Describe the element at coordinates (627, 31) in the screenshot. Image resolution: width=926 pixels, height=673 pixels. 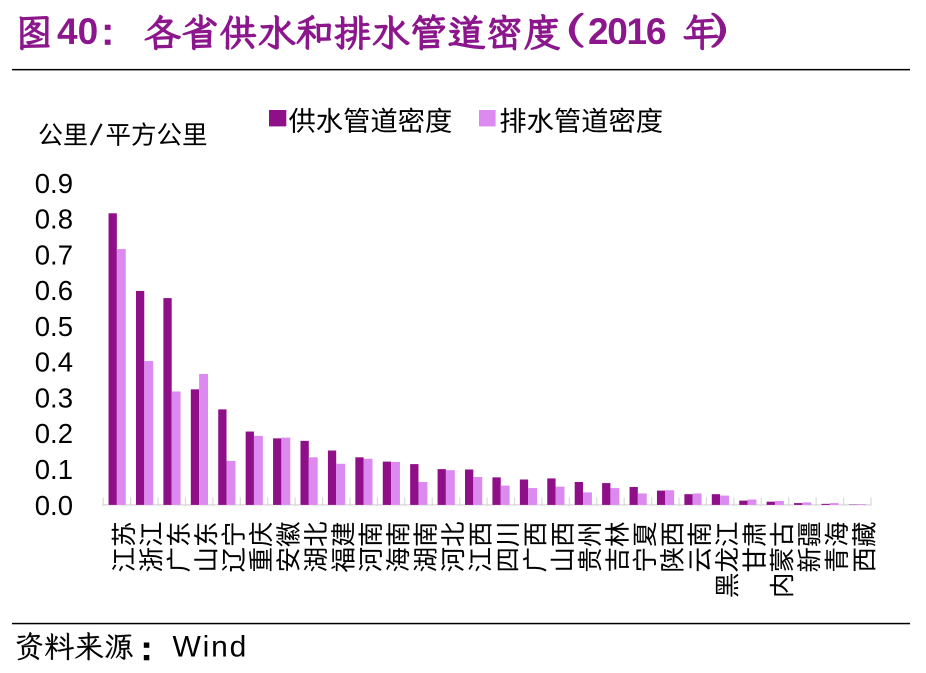
I see `svg-text: 2016` at that location.